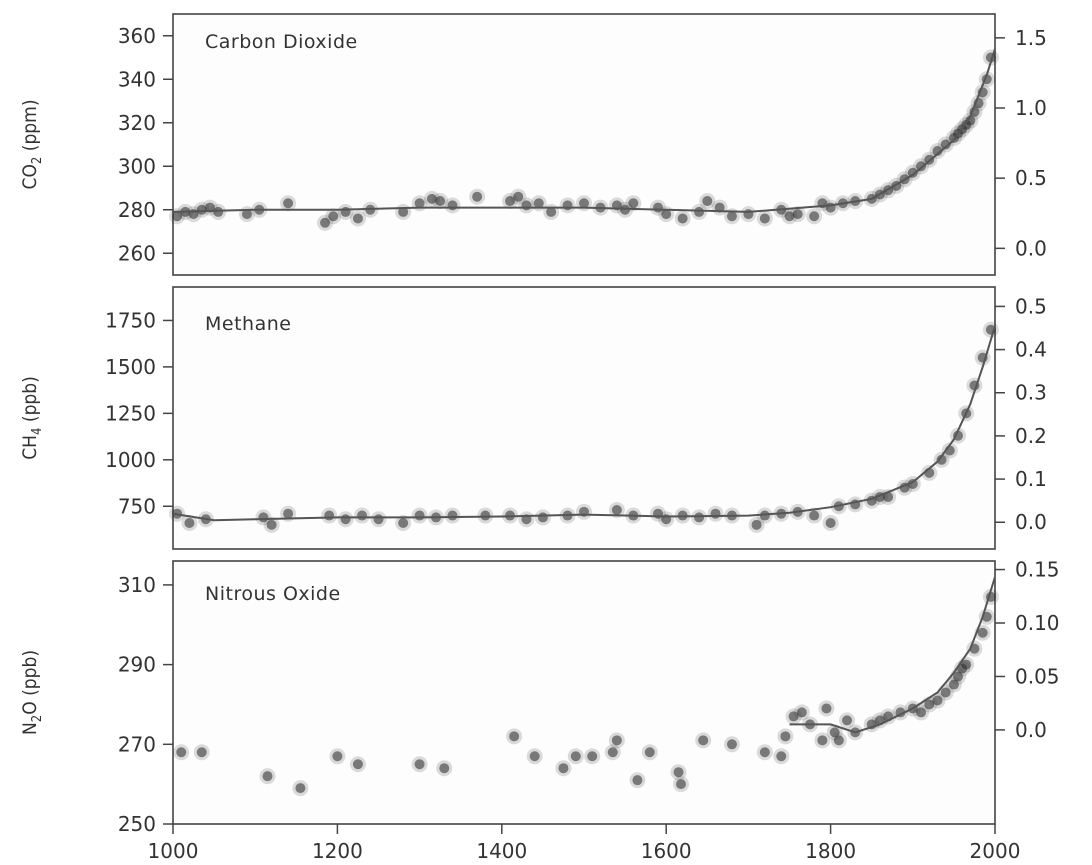 The image size is (1092, 865). What do you see at coordinates (173, 851) in the screenshot?
I see `x-tick-label: 1000` at bounding box center [173, 851].